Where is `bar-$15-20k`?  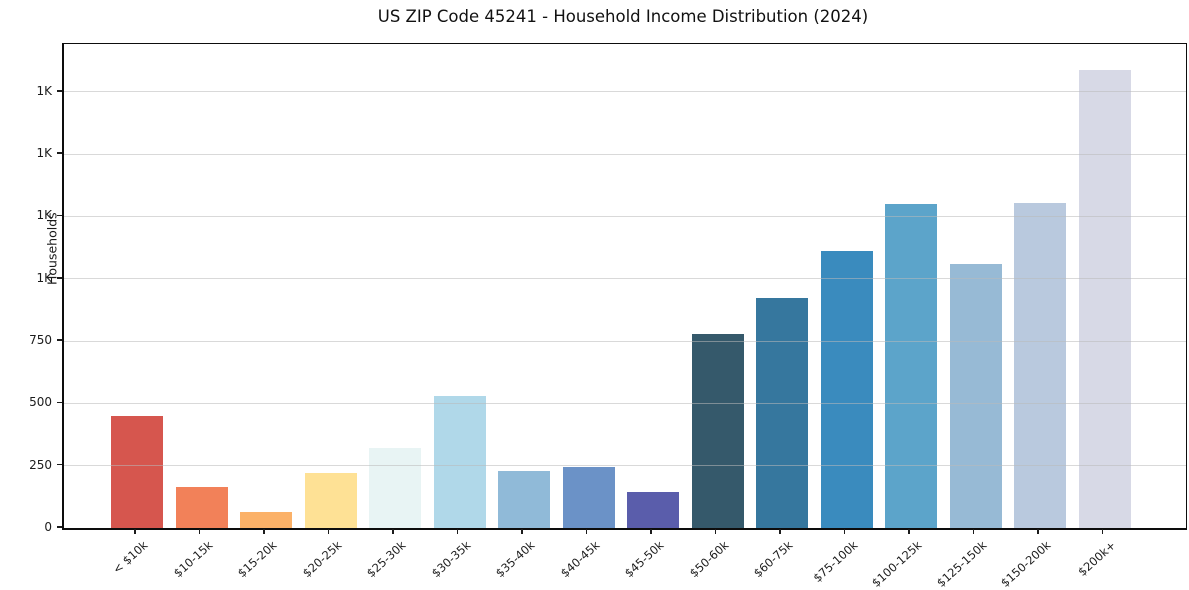
bar-$15-20k is located at coordinates (266, 520).